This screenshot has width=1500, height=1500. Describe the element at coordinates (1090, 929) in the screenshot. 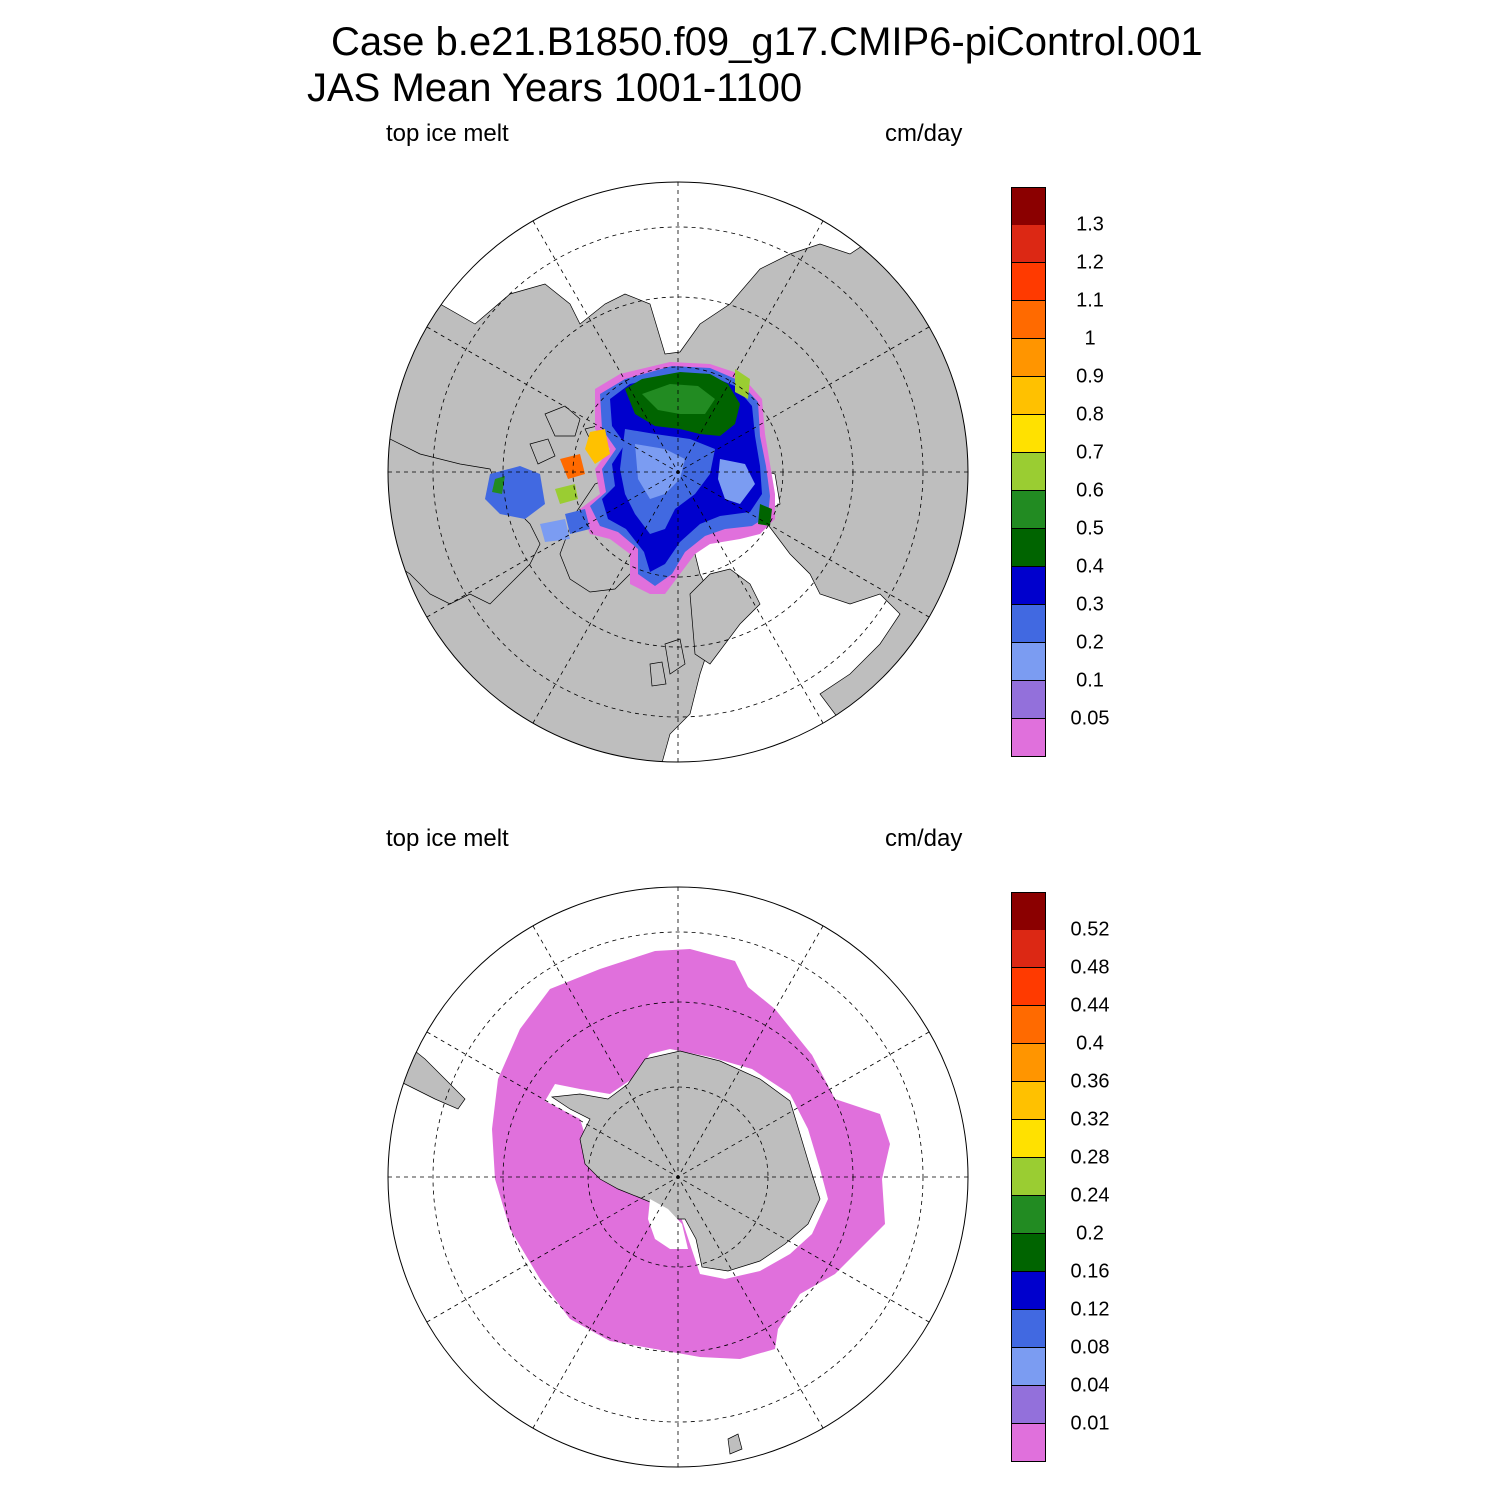

I see `colorbar-tick-label: 0.52` at that location.